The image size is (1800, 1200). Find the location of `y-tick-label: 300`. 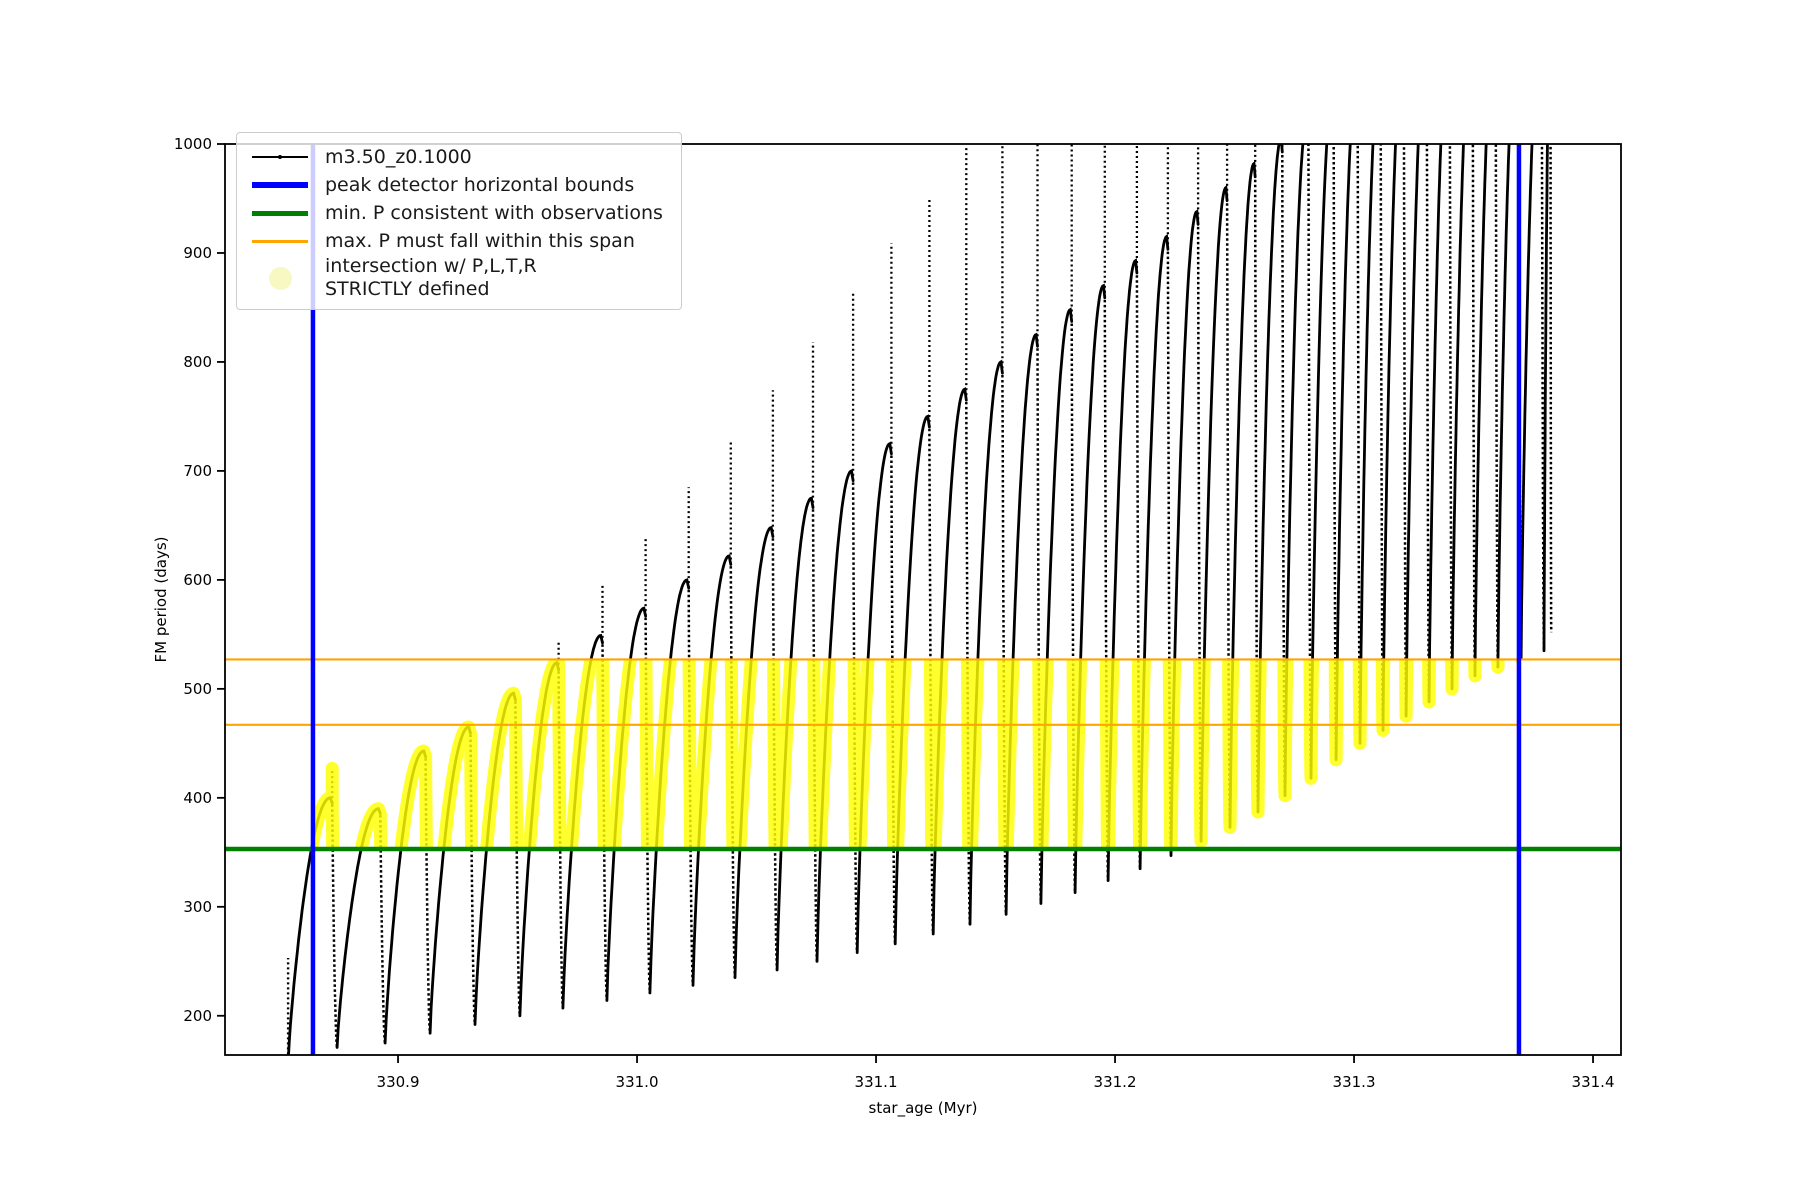

y-tick-label: 300 is located at coordinates (197, 907).